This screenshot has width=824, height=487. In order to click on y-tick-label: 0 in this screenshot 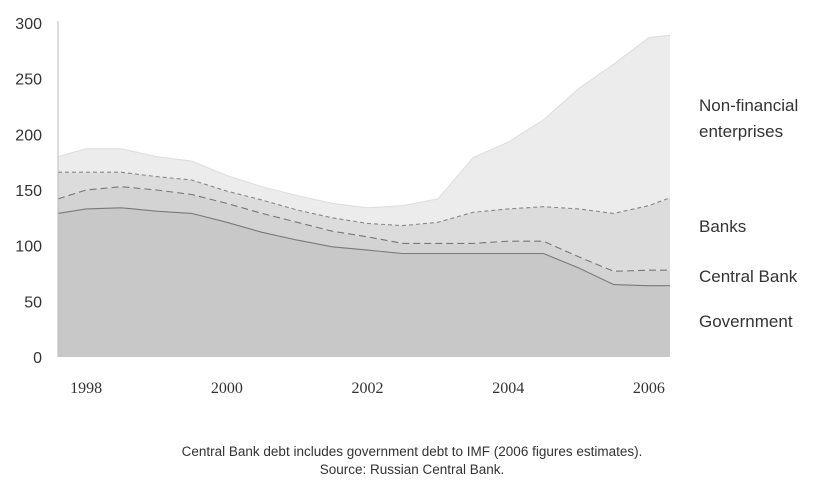, I will do `click(37, 358)`.